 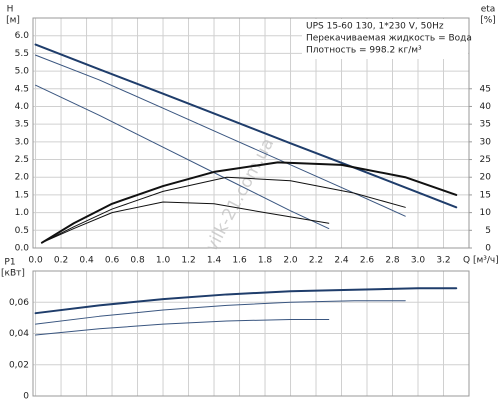 What do you see at coordinates (22, 160) in the screenshot?
I see `y-tick-label: 2.5` at bounding box center [22, 160].